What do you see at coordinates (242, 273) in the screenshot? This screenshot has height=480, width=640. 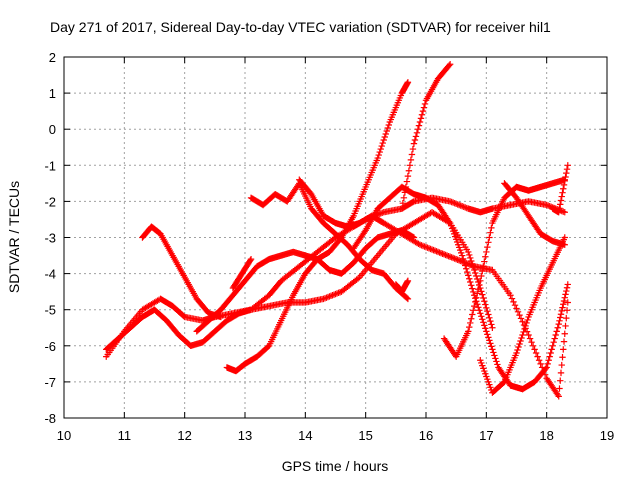 I see `series-track-f` at bounding box center [242, 273].